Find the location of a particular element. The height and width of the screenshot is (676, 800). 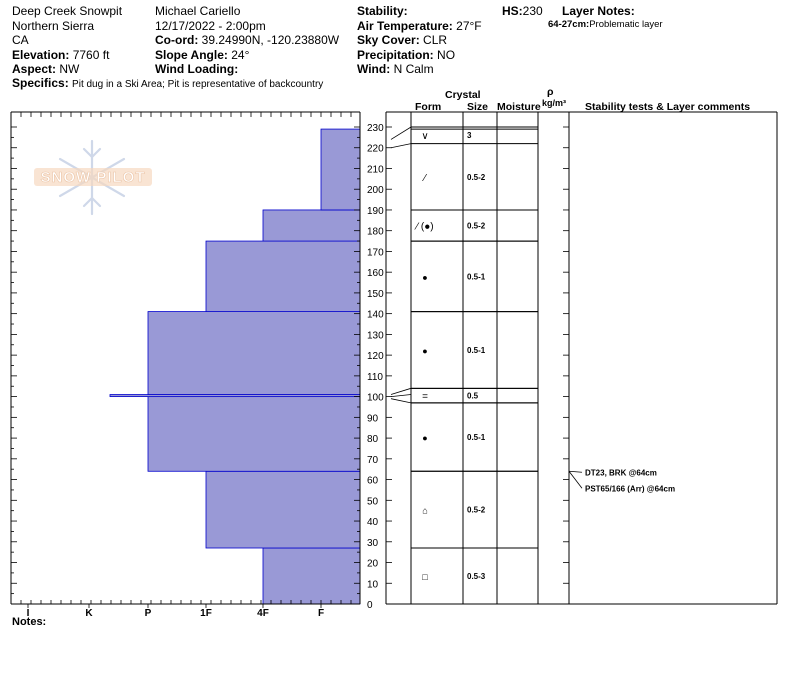

wind-value: N Calm is located at coordinates (413, 69).